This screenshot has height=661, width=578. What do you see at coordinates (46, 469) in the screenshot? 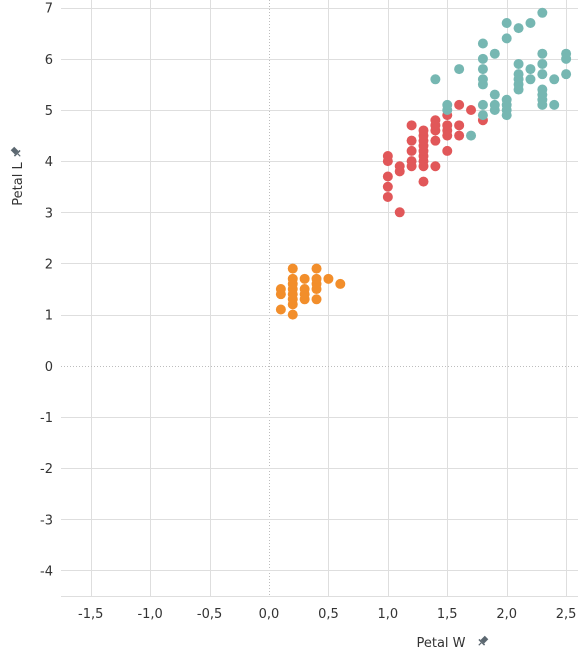
I see `y-tick-label: -2` at bounding box center [46, 469].